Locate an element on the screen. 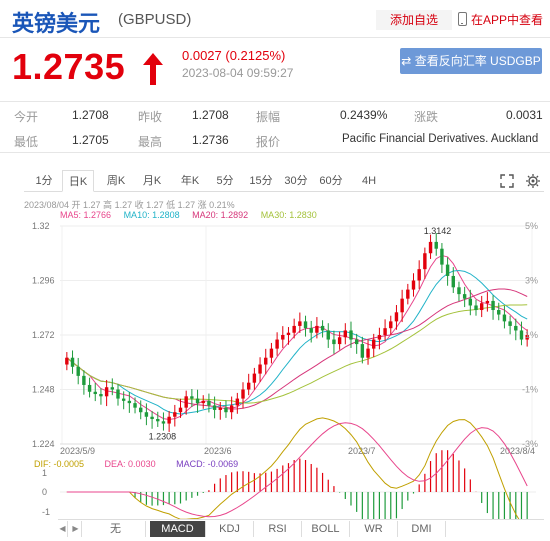 The height and width of the screenshot is (541, 550). macd-label: MACD: -0.0069 is located at coordinates (207, 464).